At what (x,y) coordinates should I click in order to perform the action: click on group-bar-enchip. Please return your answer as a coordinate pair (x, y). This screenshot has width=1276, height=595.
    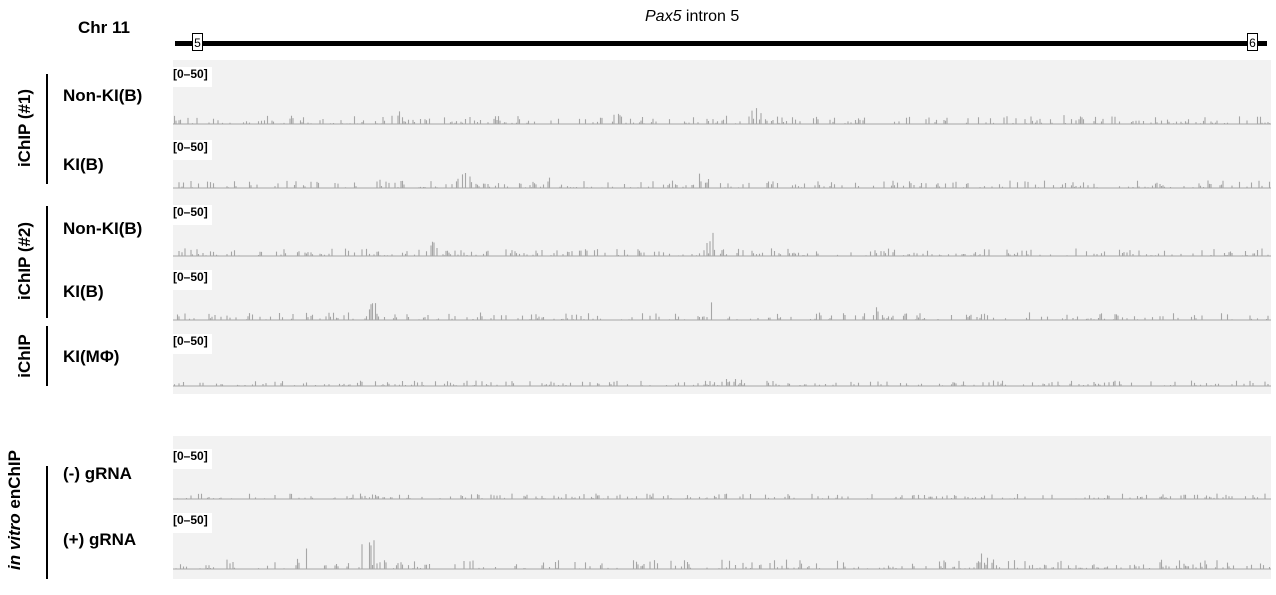
    Looking at the image, I should click on (47, 522).